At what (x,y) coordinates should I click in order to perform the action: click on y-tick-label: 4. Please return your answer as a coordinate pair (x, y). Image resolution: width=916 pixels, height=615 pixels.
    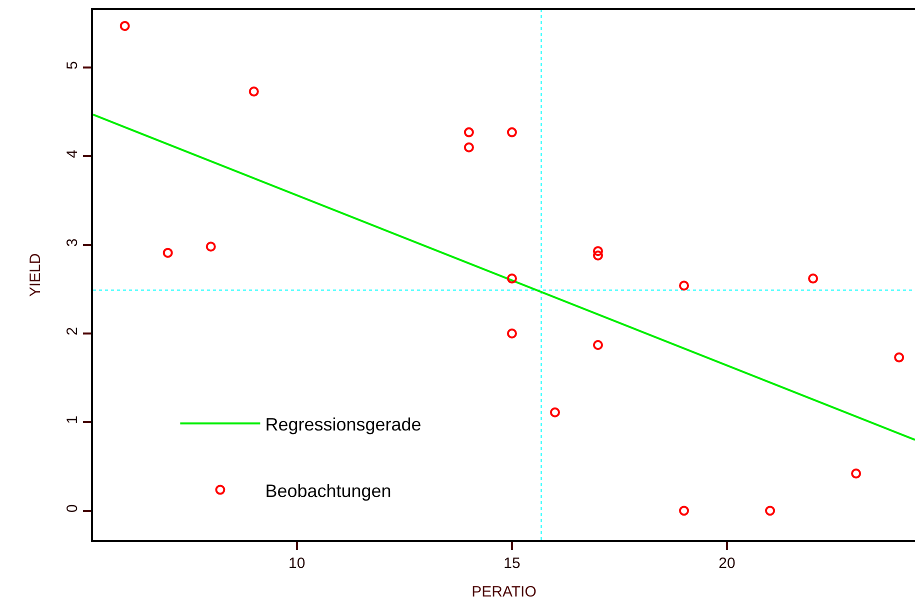
    Looking at the image, I should click on (72, 154).